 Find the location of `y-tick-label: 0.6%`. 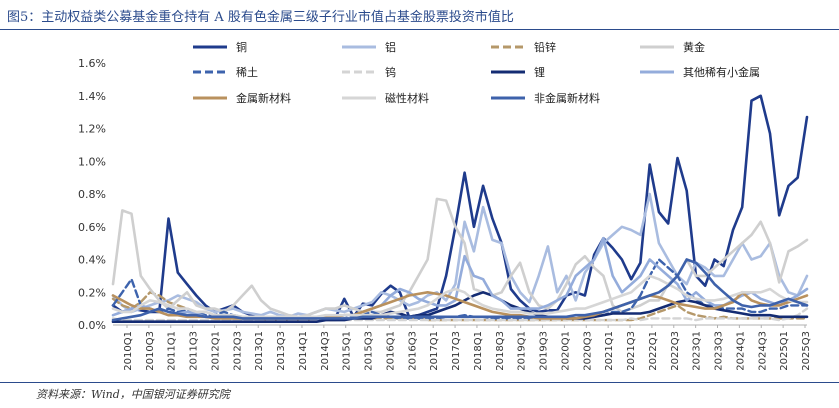

y-tick-label: 0.6% is located at coordinates (92, 227).